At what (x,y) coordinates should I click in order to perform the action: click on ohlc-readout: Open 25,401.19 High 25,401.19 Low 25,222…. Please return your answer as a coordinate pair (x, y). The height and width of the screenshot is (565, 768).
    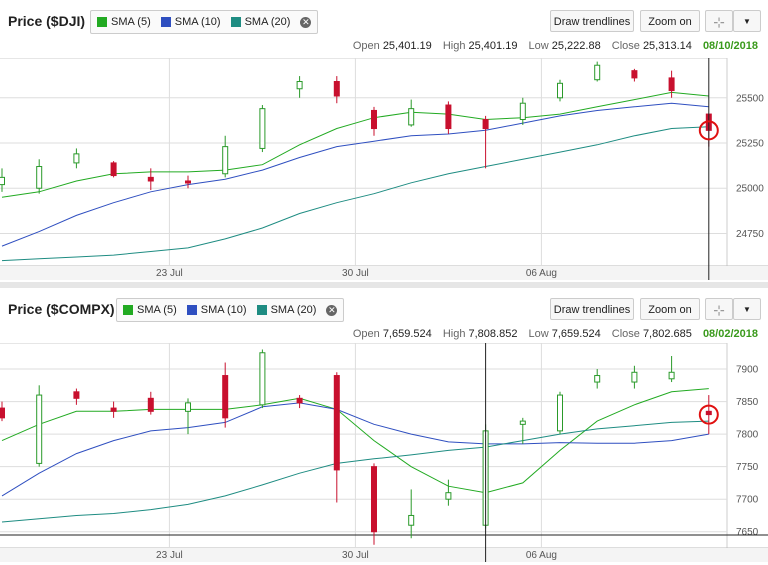
    Looking at the image, I should click on (555, 46).